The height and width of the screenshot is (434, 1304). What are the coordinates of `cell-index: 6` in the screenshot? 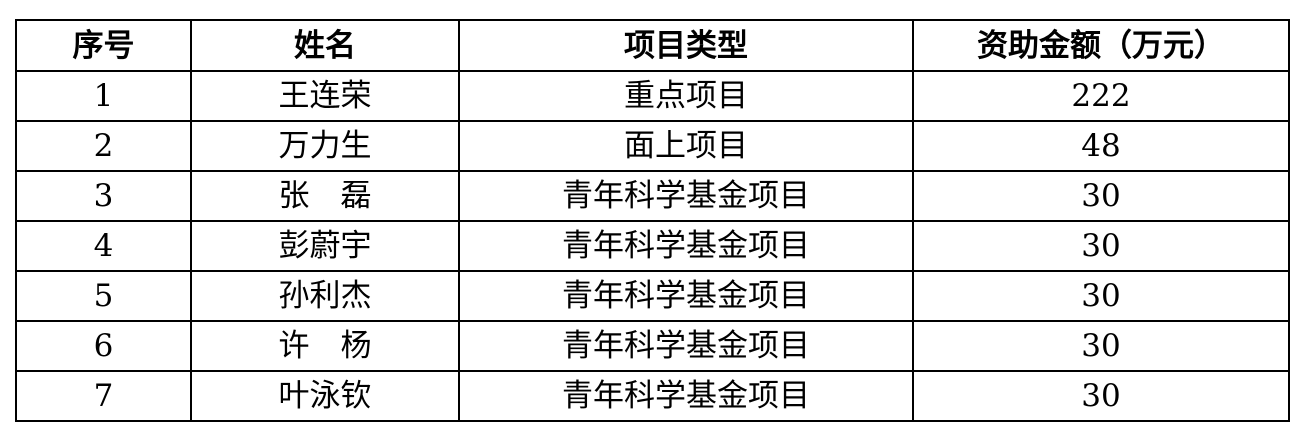 It's located at (103, 346).